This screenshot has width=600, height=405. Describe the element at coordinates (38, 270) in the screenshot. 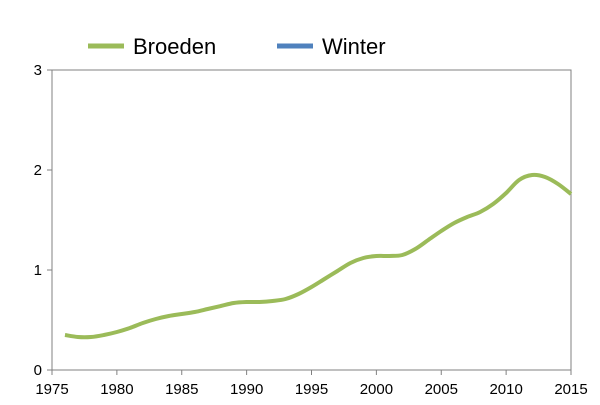

I see `y-tick-label: 1` at that location.